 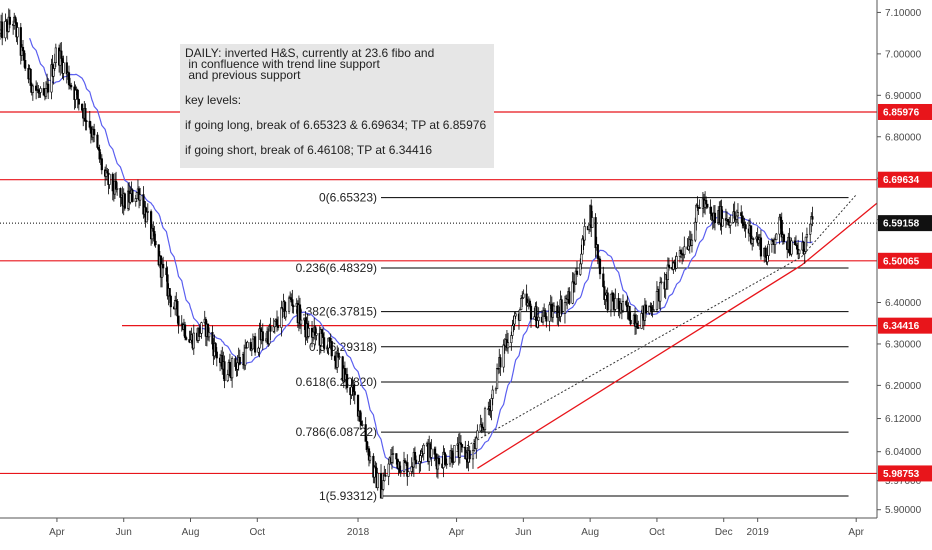 What do you see at coordinates (903, 452) in the screenshot?
I see `price-tick-label: 6.04000` at bounding box center [903, 452].